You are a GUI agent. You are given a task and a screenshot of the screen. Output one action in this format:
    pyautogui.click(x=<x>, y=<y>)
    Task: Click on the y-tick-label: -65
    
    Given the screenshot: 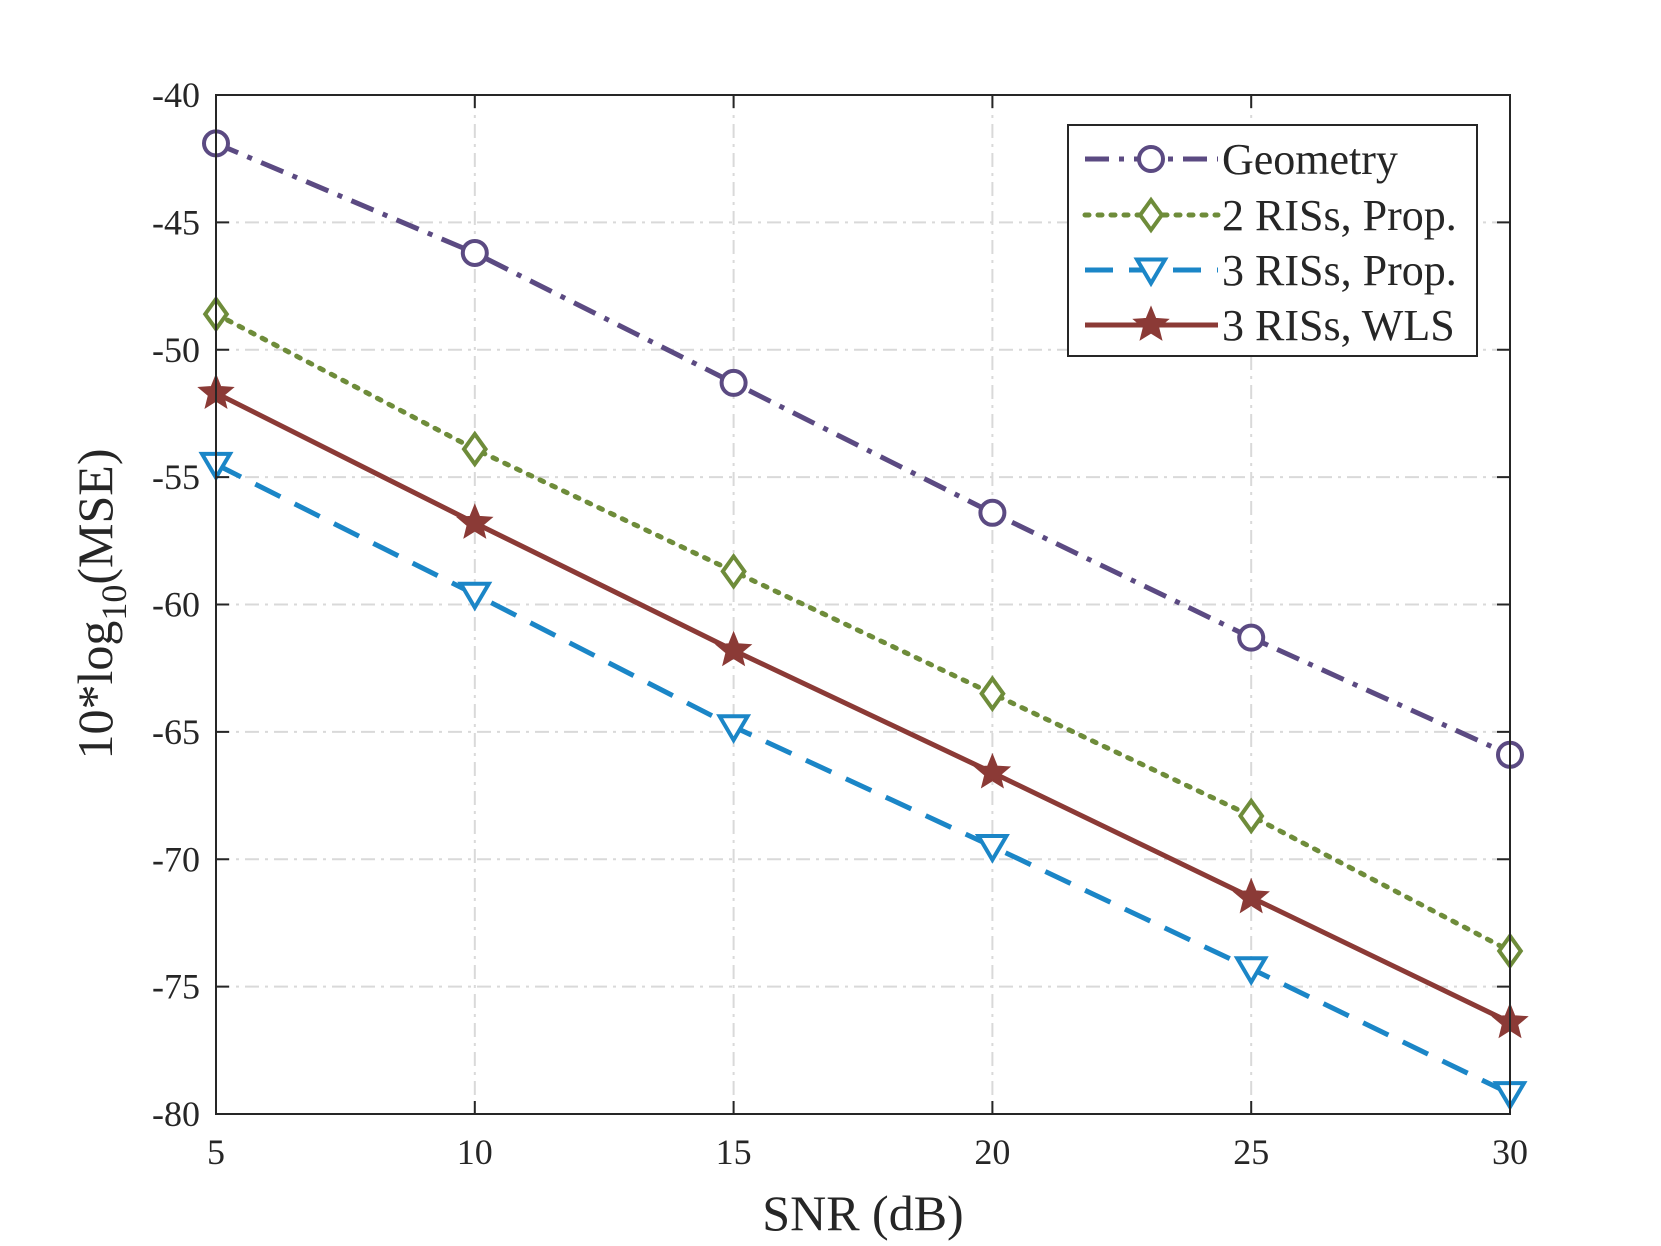 What is the action you would take?
    pyautogui.click(x=176, y=732)
    